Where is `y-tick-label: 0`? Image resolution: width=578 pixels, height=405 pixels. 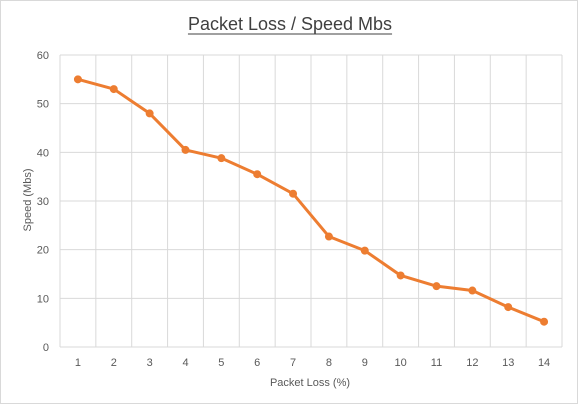 y-tick-label: 0 is located at coordinates (46, 348).